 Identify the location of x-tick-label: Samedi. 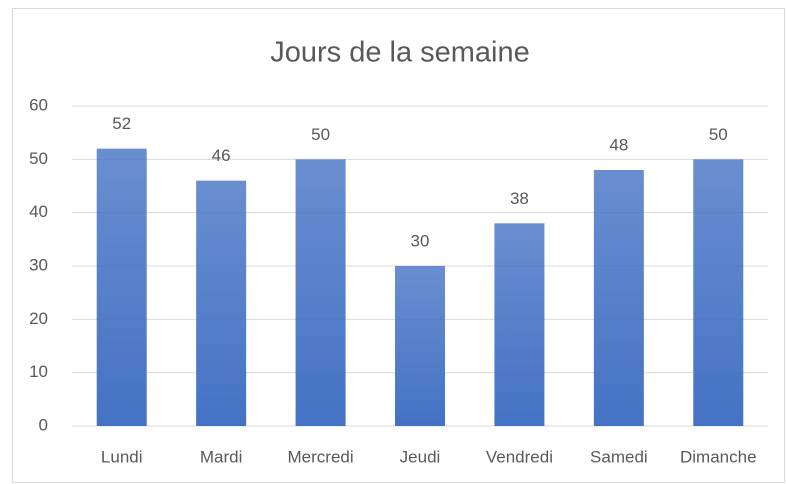
(619, 456).